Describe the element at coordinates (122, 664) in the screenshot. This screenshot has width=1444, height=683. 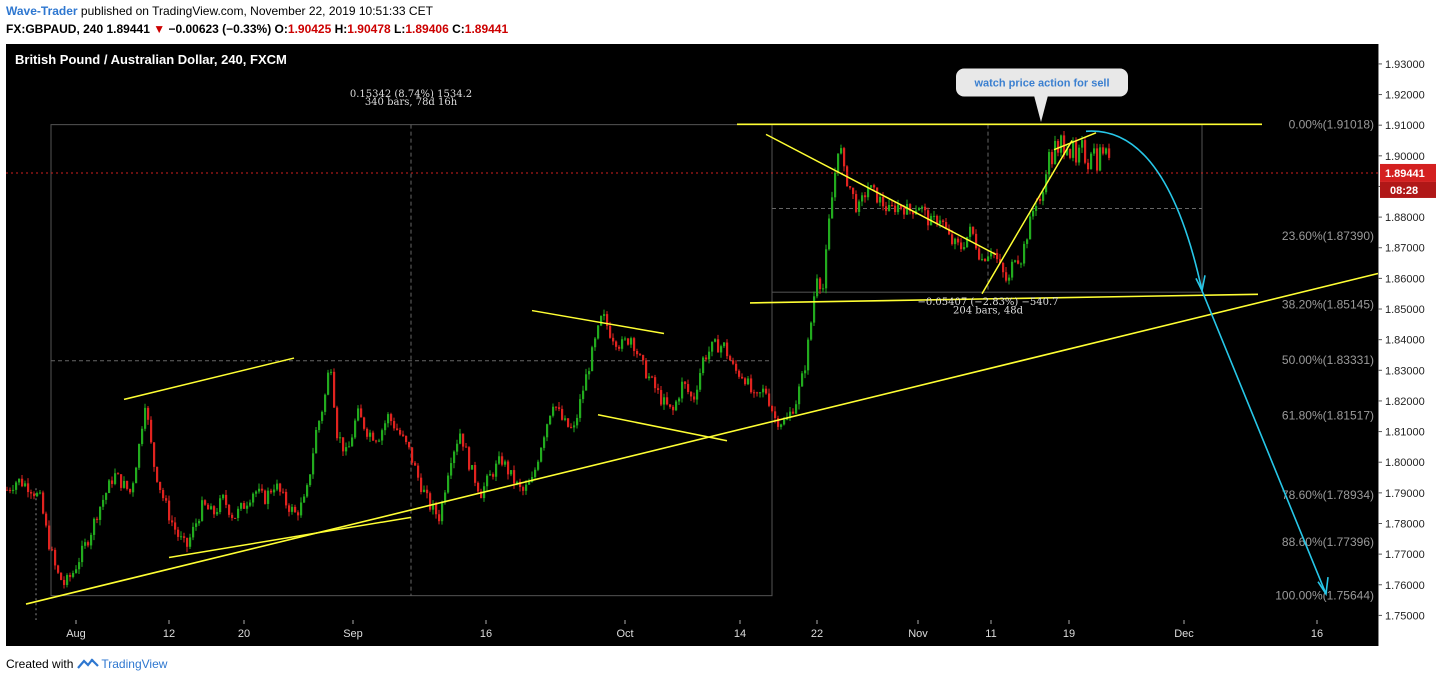
I see `tradingview-logo: TradingView` at that location.